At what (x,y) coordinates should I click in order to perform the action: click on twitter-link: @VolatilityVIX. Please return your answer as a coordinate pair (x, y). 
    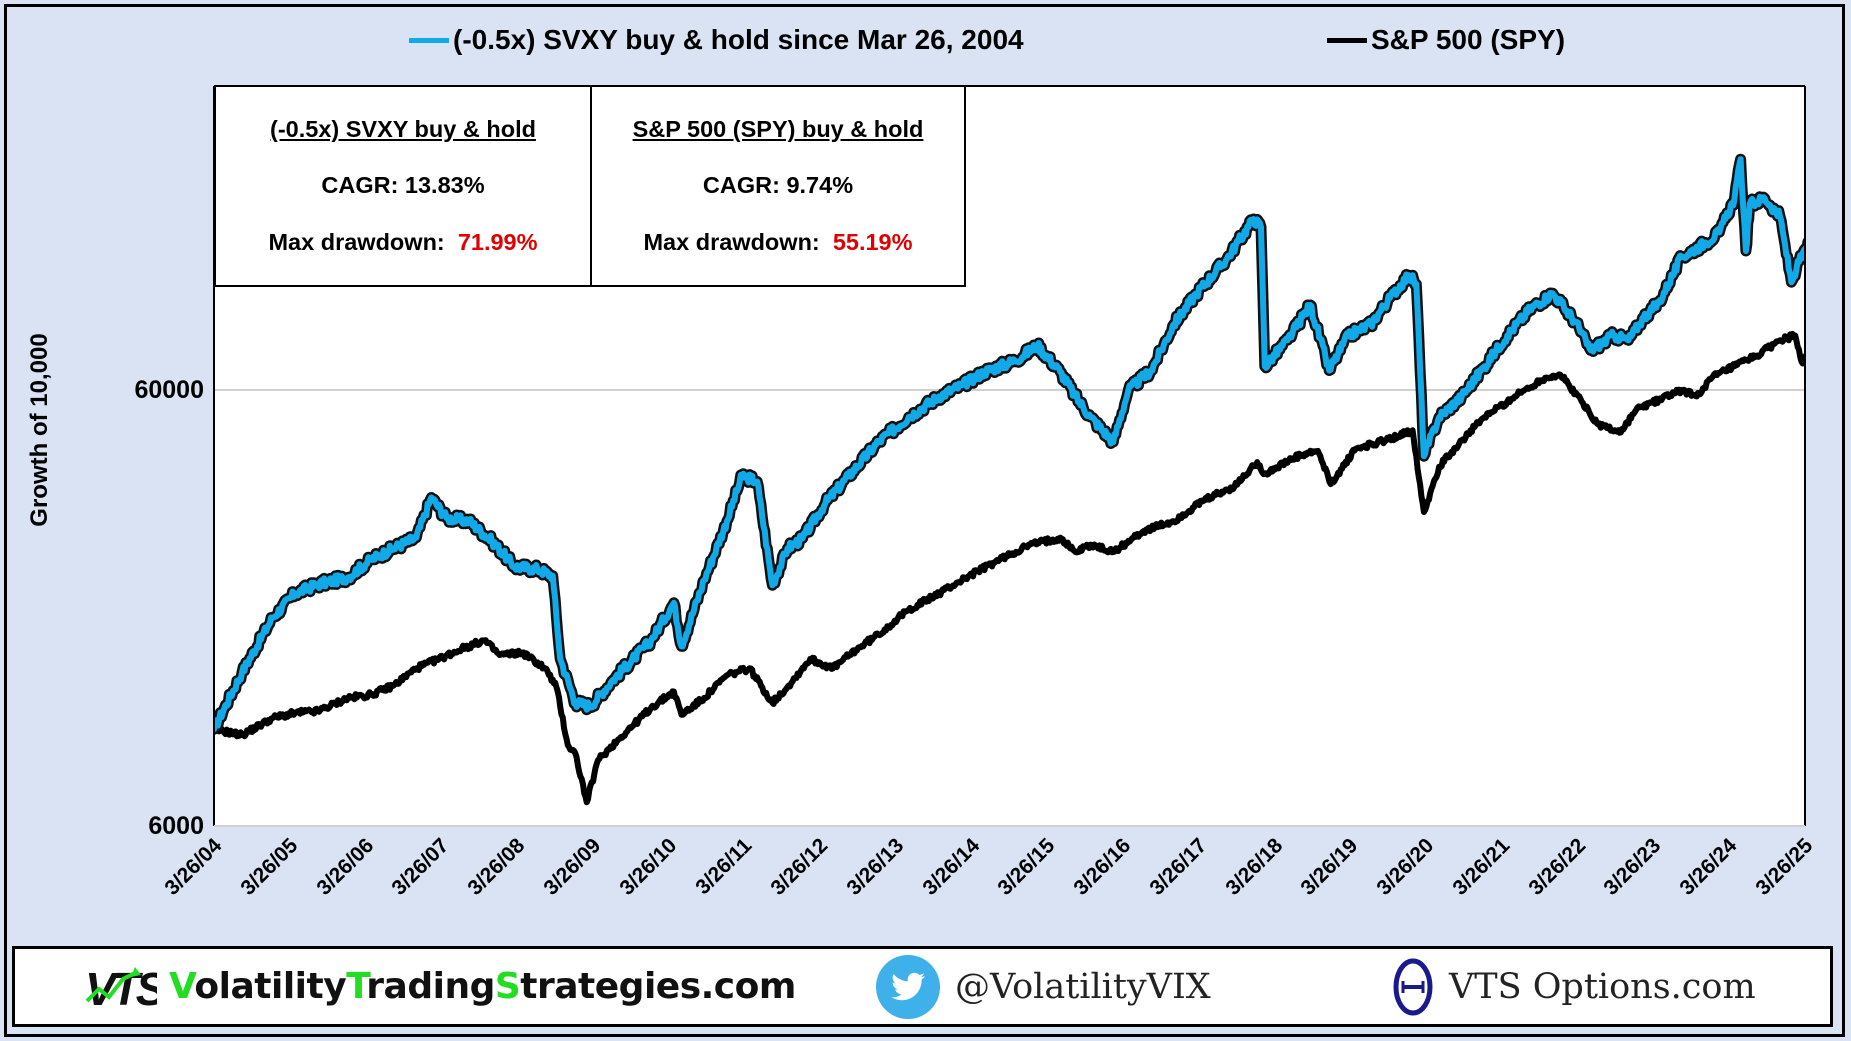
    Looking at the image, I should click on (1043, 986).